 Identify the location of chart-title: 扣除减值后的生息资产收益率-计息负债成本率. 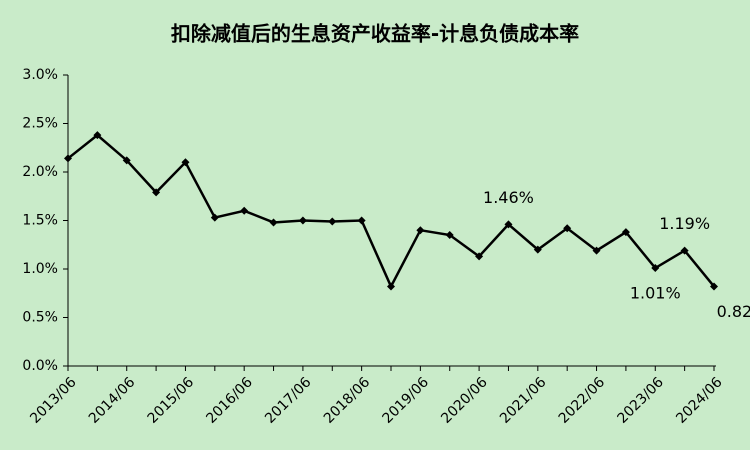
(375, 34).